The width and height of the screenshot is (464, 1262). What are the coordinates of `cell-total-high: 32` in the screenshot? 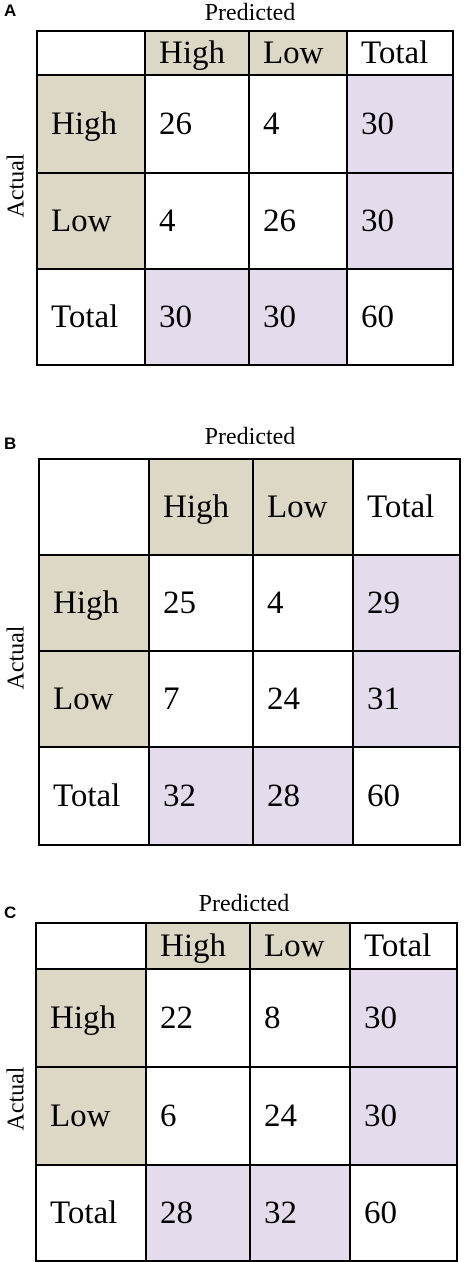 It's located at (201, 796).